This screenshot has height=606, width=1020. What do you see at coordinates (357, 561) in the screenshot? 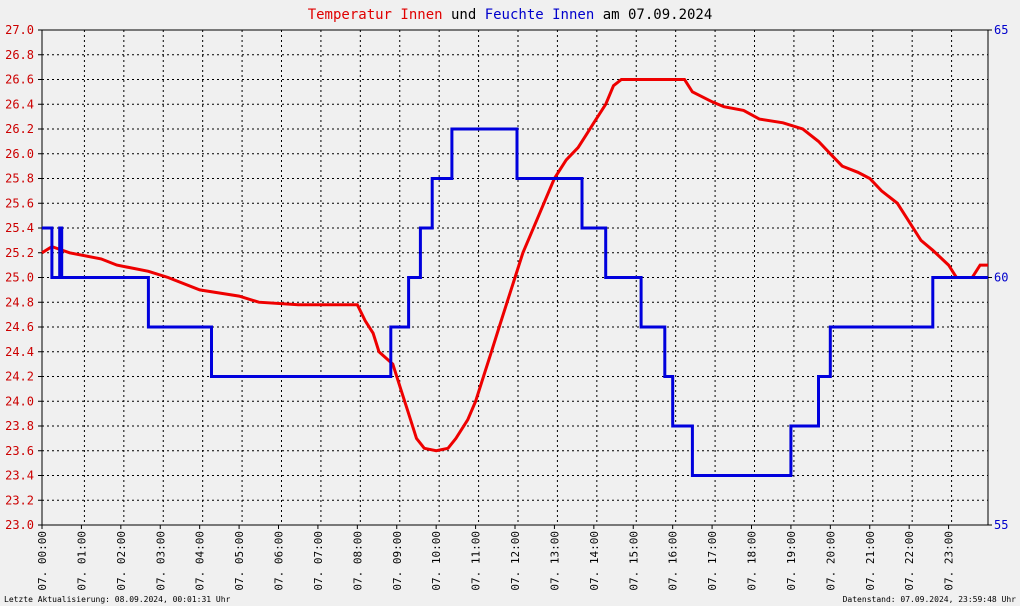
I see `x-tick-label: 07. 08:00` at bounding box center [357, 561].